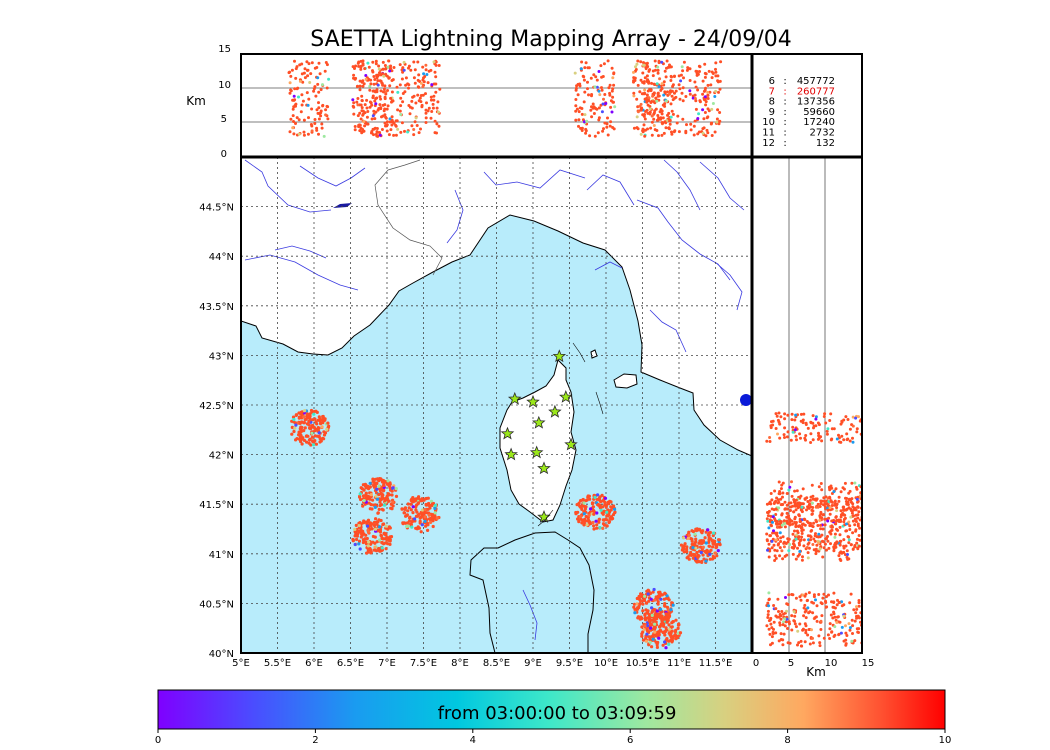 This screenshot has height=750, width=1050. Describe the element at coordinates (216, 406) in the screenshot. I see `latitude-tick-label: 42.5°N` at that location.